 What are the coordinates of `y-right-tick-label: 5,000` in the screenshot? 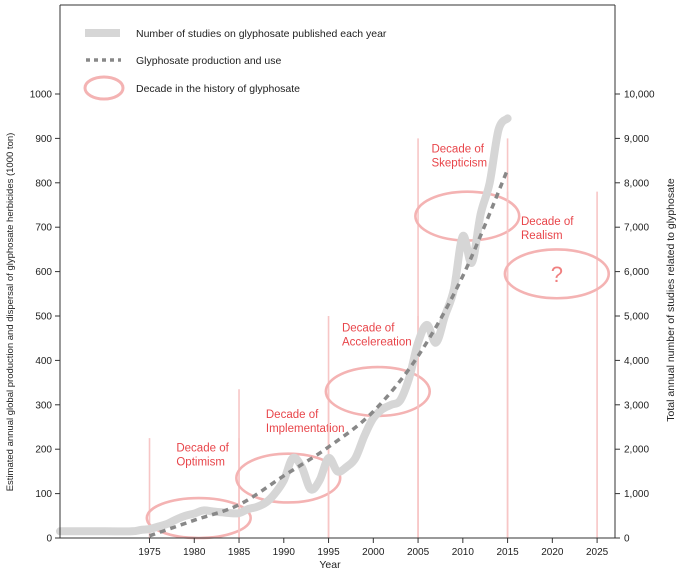 It's located at (636, 317).